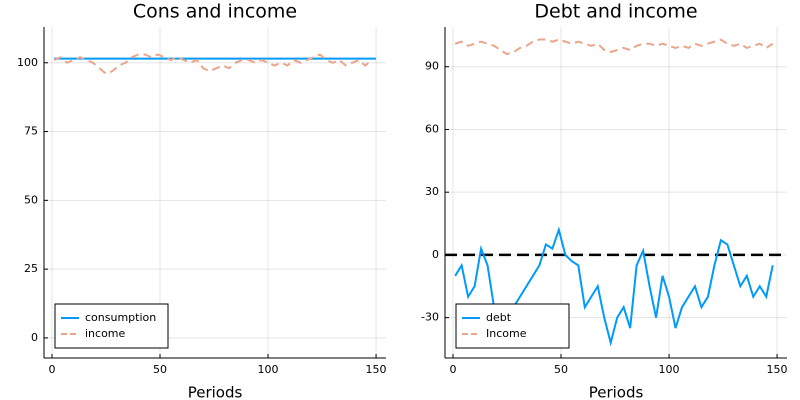 Image resolution: width=800 pixels, height=400 pixels. I want to click on y-tick-label: 30, so click(432, 191).